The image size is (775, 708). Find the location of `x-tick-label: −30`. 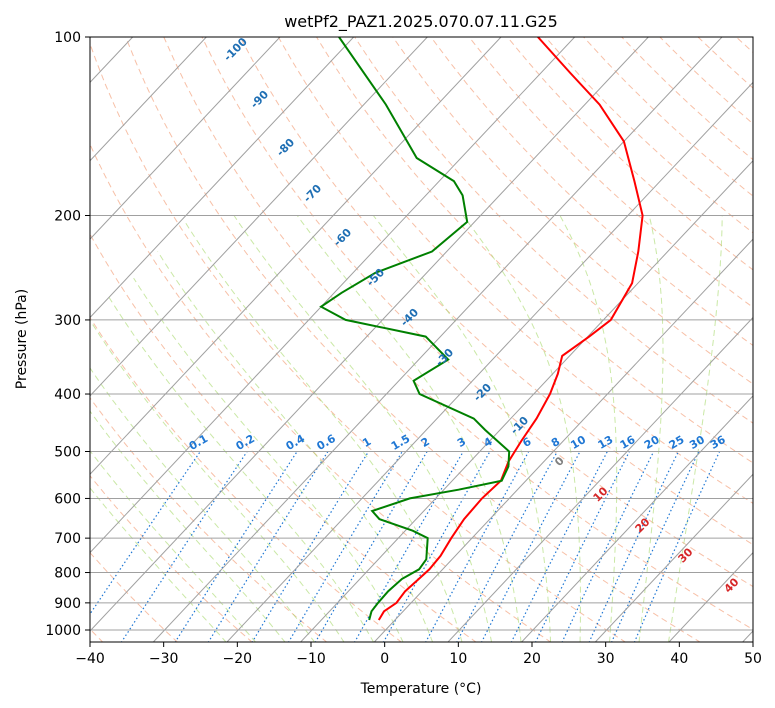

x-tick-label: −30 is located at coordinates (164, 659).